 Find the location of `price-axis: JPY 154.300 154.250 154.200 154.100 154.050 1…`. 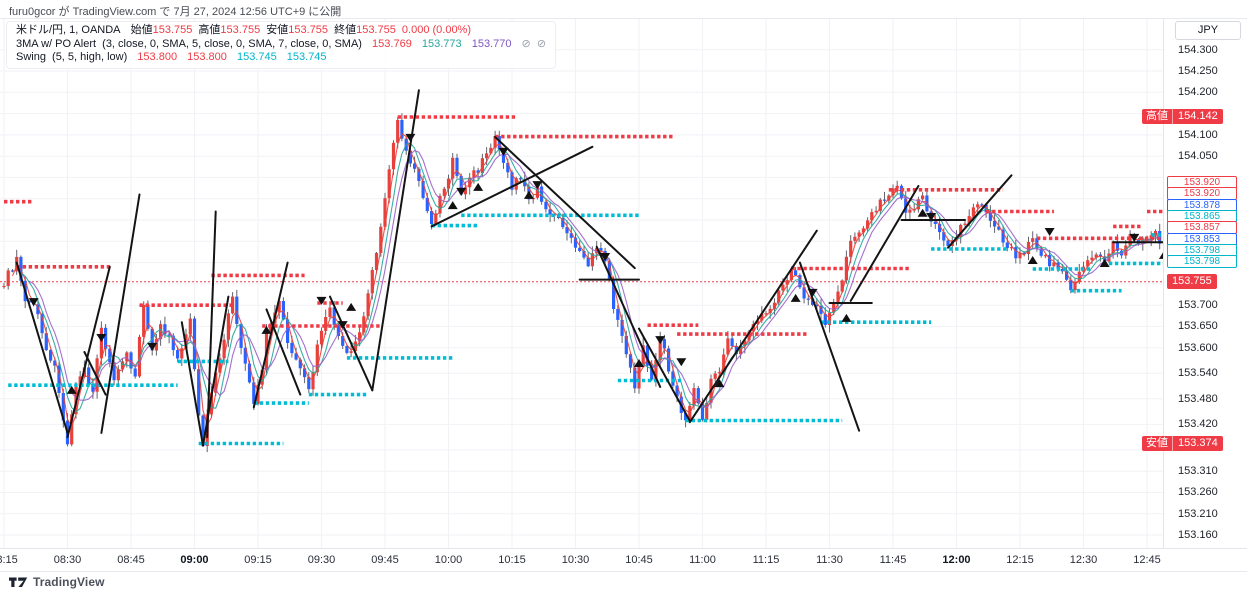

price-axis: JPY 154.300 154.250 154.200 154.100 154.050 1… is located at coordinates (1194, 283).